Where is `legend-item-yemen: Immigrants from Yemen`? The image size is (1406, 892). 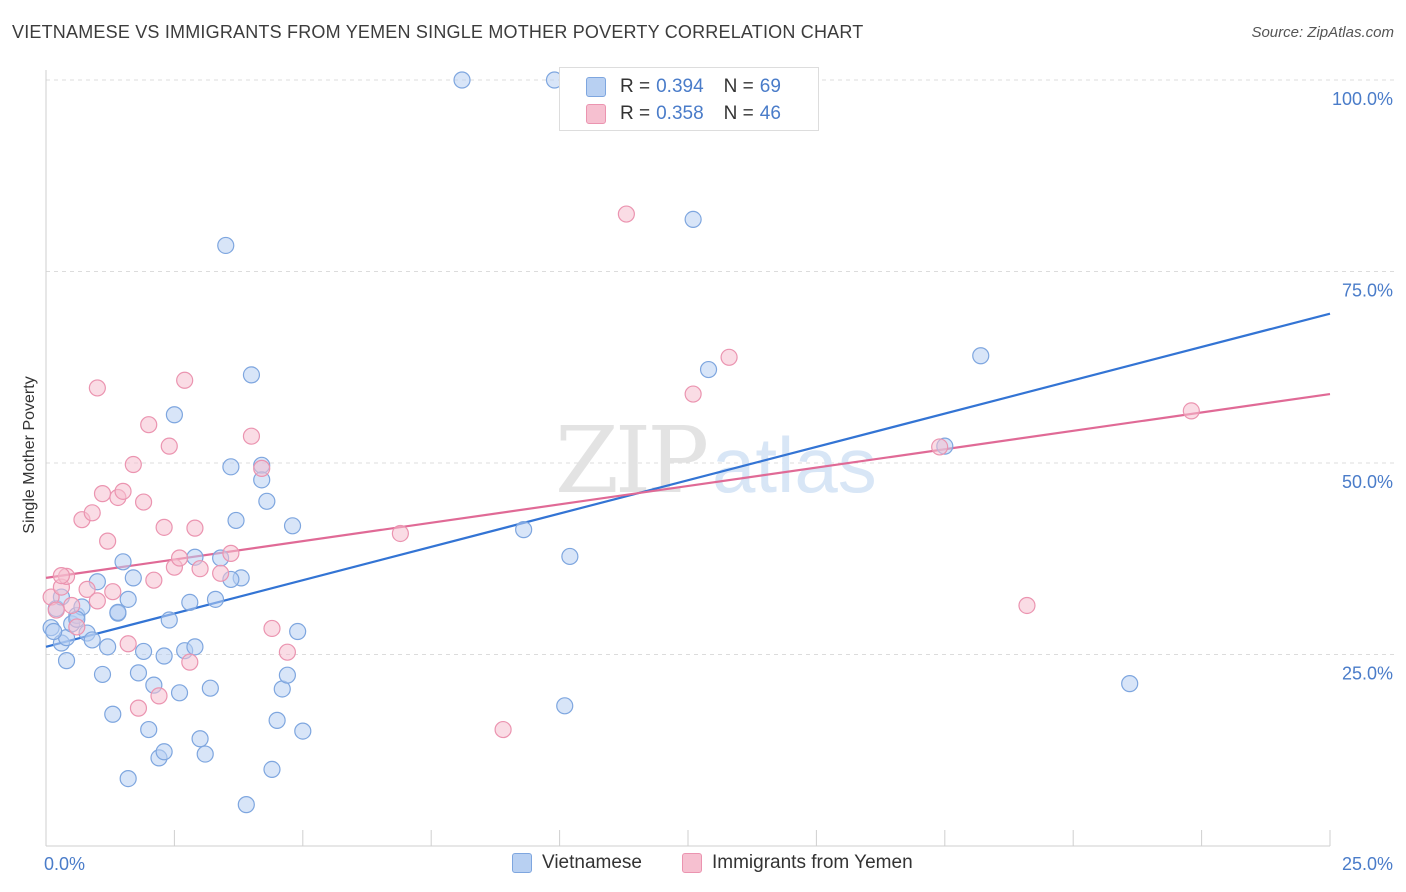
legend-item-yemen: Immigrants from Yemen is located at coordinates (797, 863).